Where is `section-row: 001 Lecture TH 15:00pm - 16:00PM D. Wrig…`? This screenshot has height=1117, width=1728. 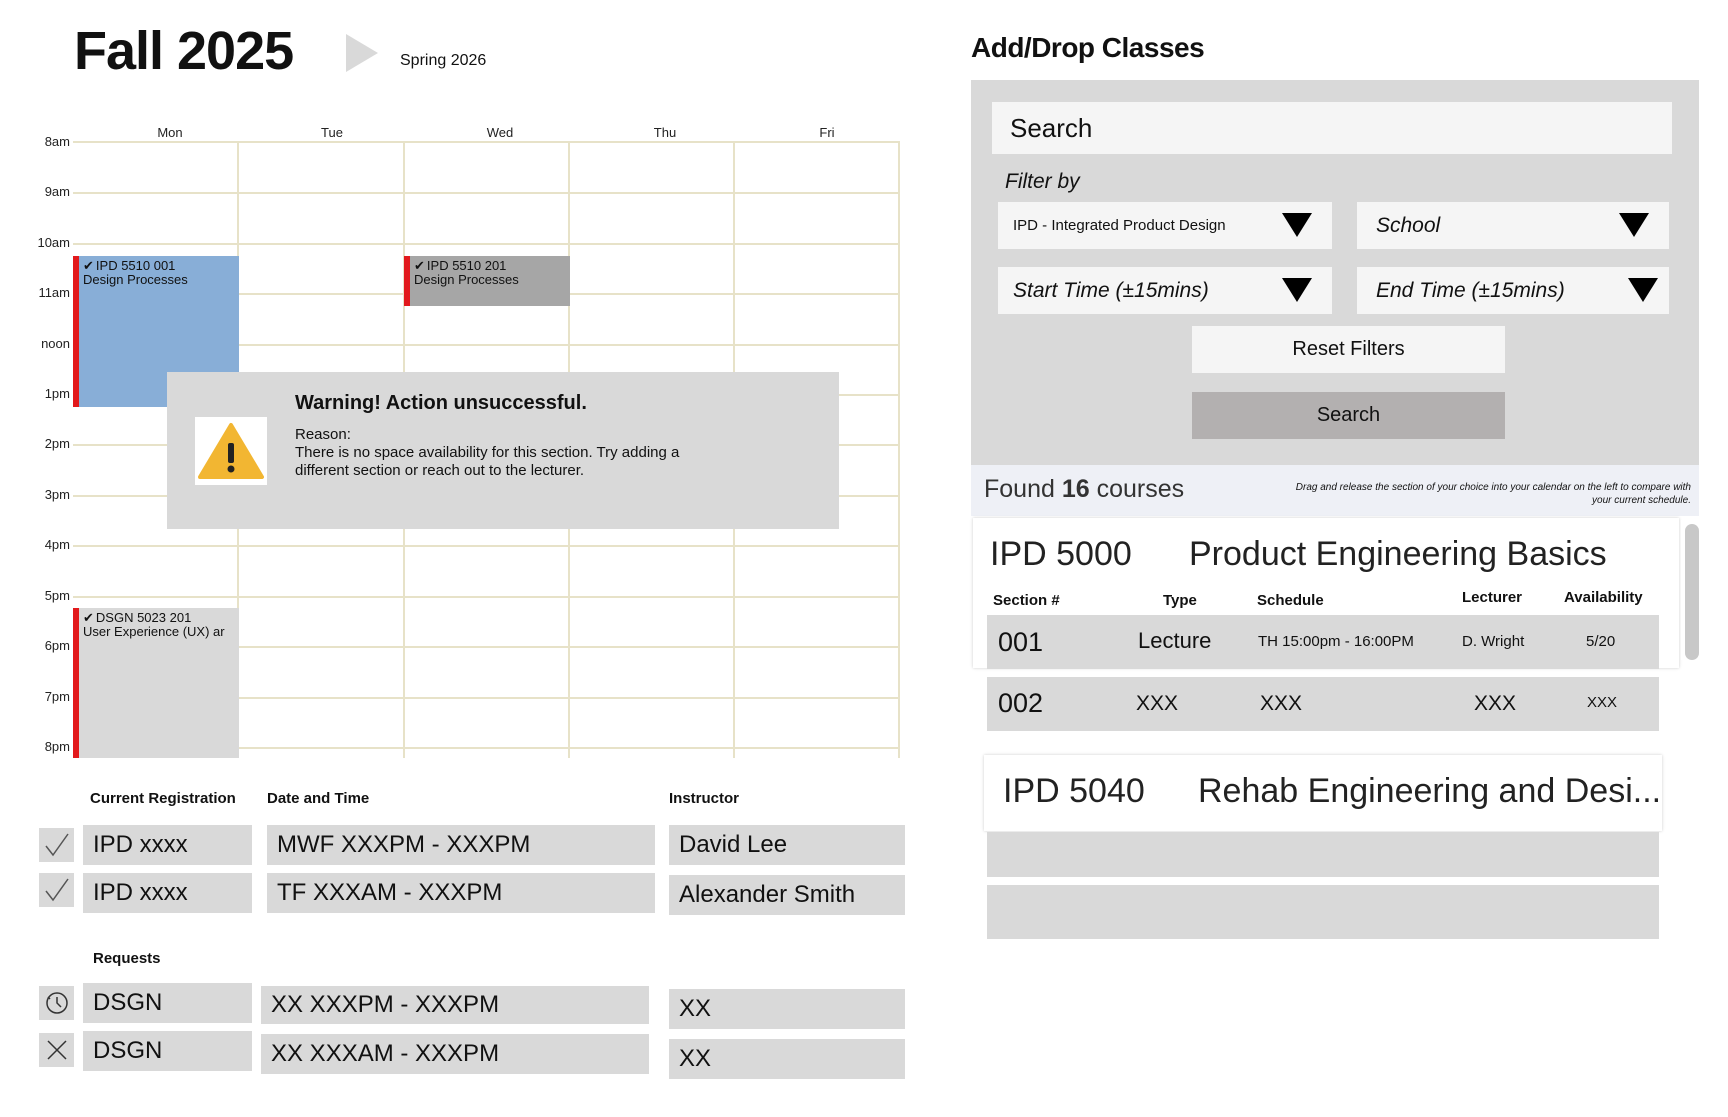
section-row: 001 Lecture TH 15:00pm - 16:00PM D. Wrig… is located at coordinates (1323, 642).